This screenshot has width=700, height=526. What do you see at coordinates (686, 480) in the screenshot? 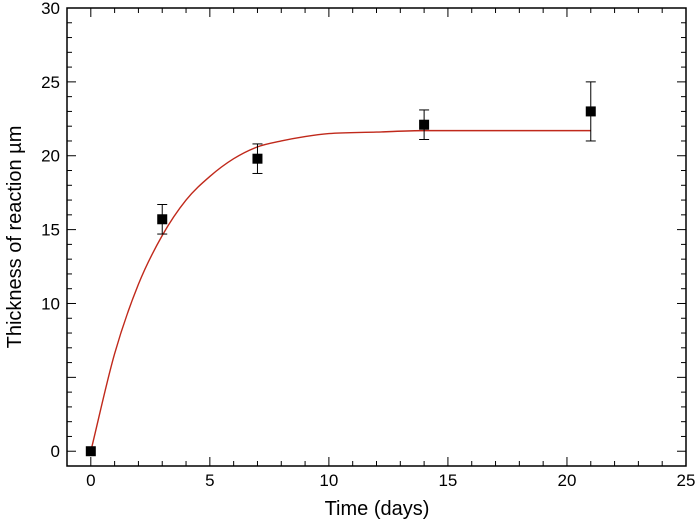
I see `x-tick-label: 25` at bounding box center [686, 480].